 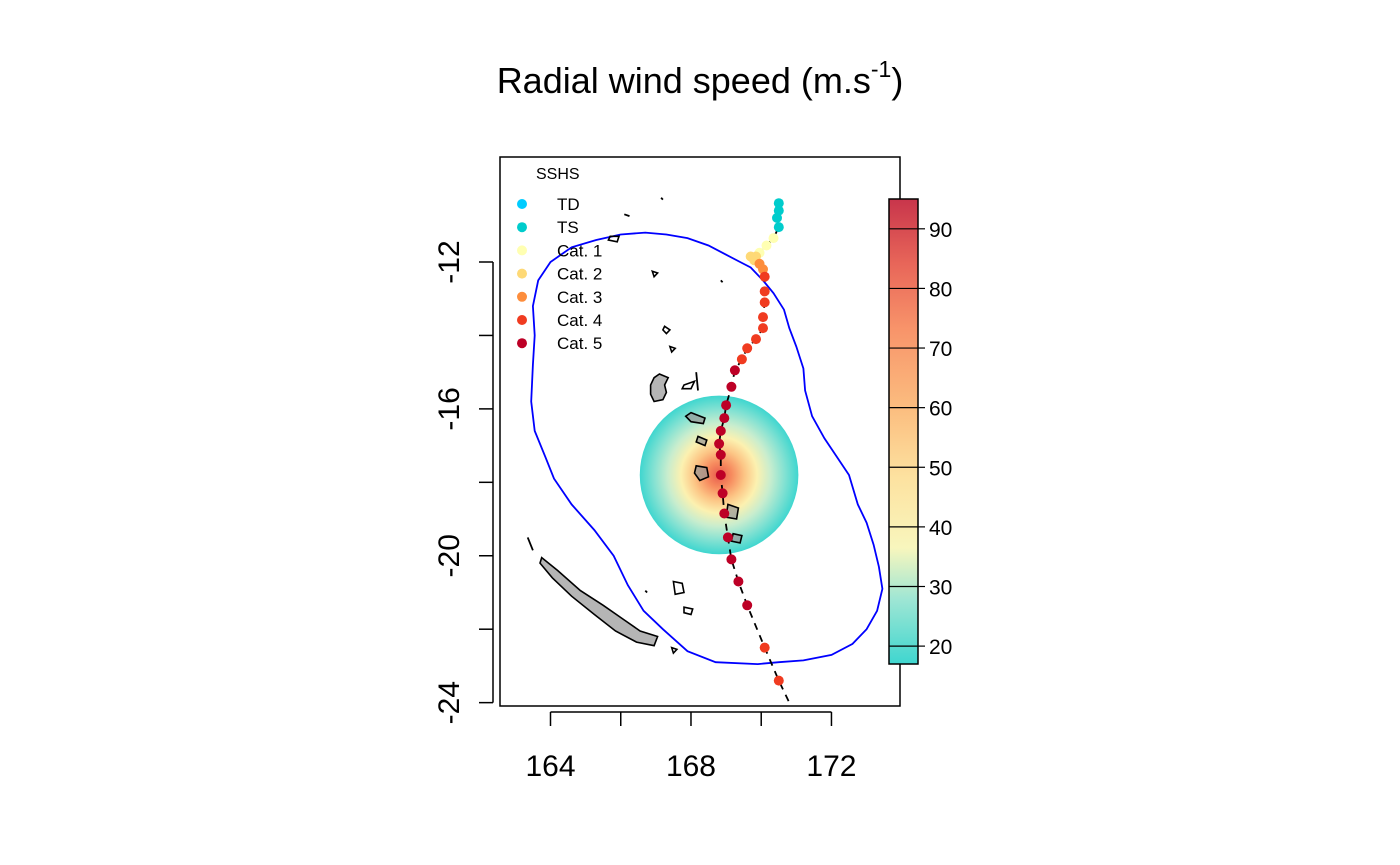 I want to click on legend-label: Cat. 2, so click(x=579, y=274).